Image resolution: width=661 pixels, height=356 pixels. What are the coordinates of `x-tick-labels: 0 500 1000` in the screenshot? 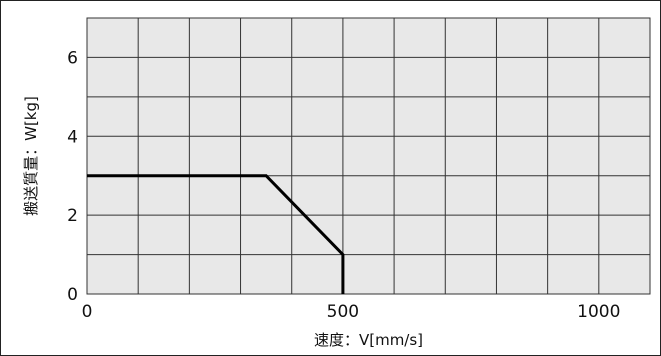 It's located at (351, 312).